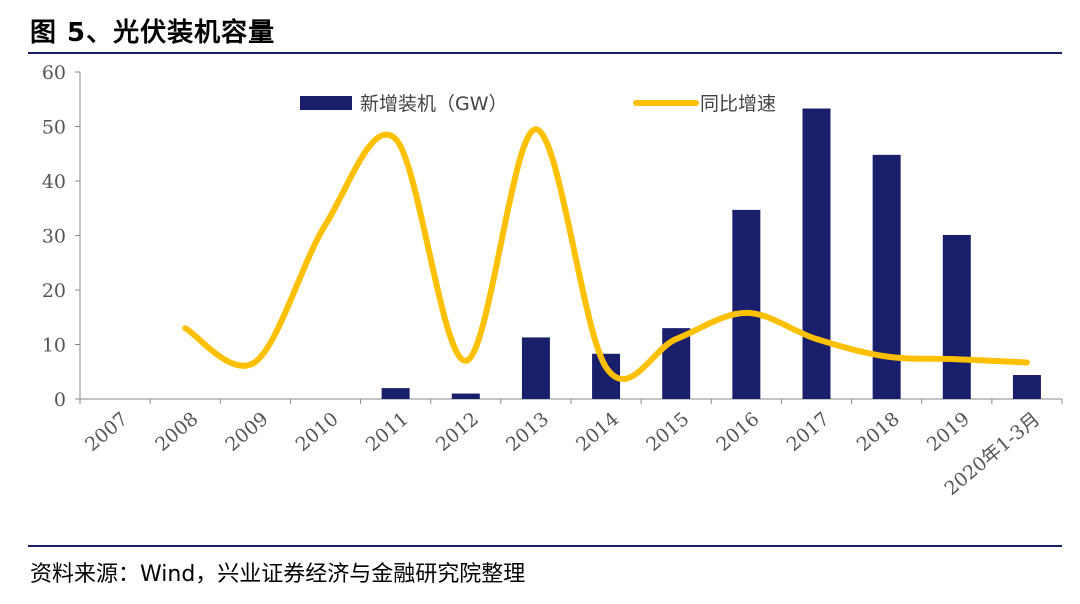 The width and height of the screenshot is (1080, 604). What do you see at coordinates (878, 432) in the screenshot?
I see `x-tick-label: 2018` at bounding box center [878, 432].